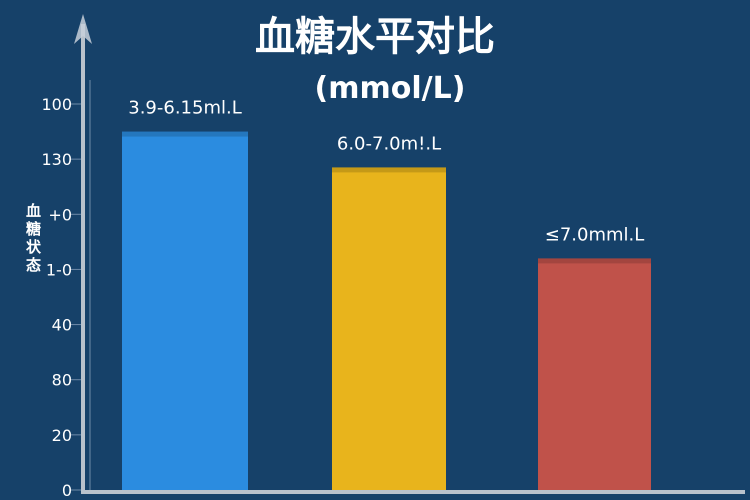  I want to click on y-tick-label: 1-0, so click(59, 269).